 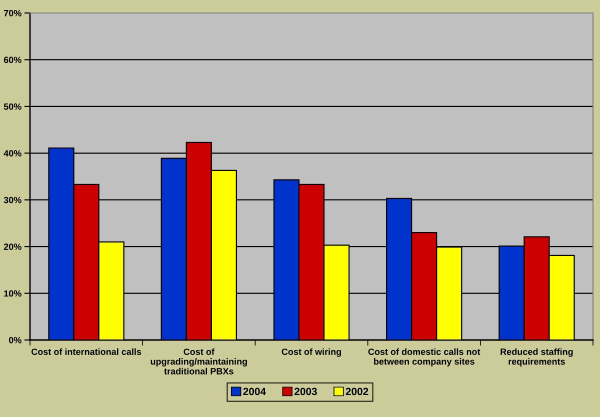 I want to click on y-tick-label: 20%, so click(x=13, y=247).